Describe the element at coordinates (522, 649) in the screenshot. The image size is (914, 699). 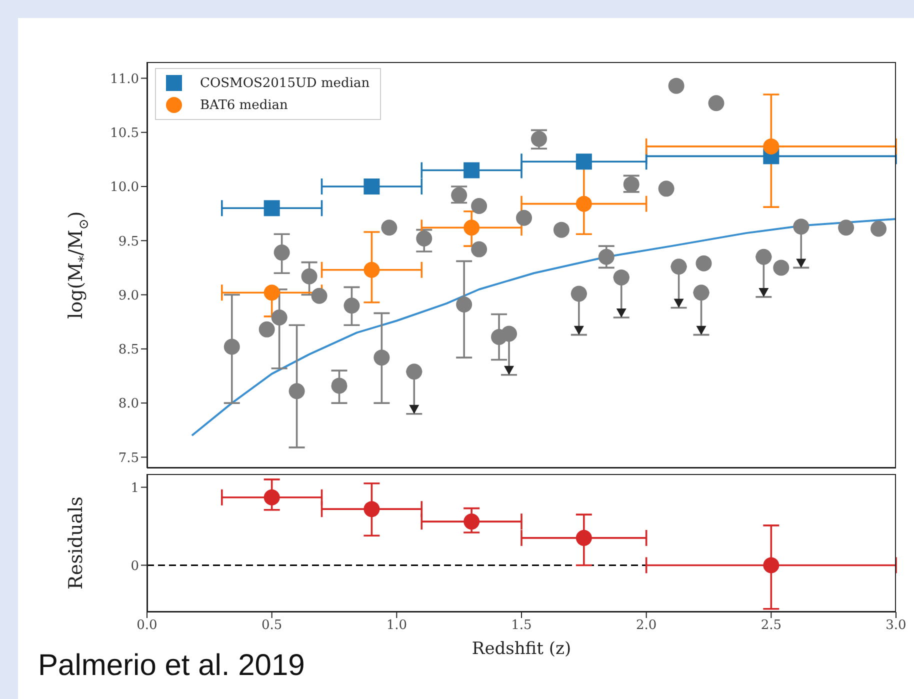
I see `x-axis-title: Redshfit (z)` at that location.